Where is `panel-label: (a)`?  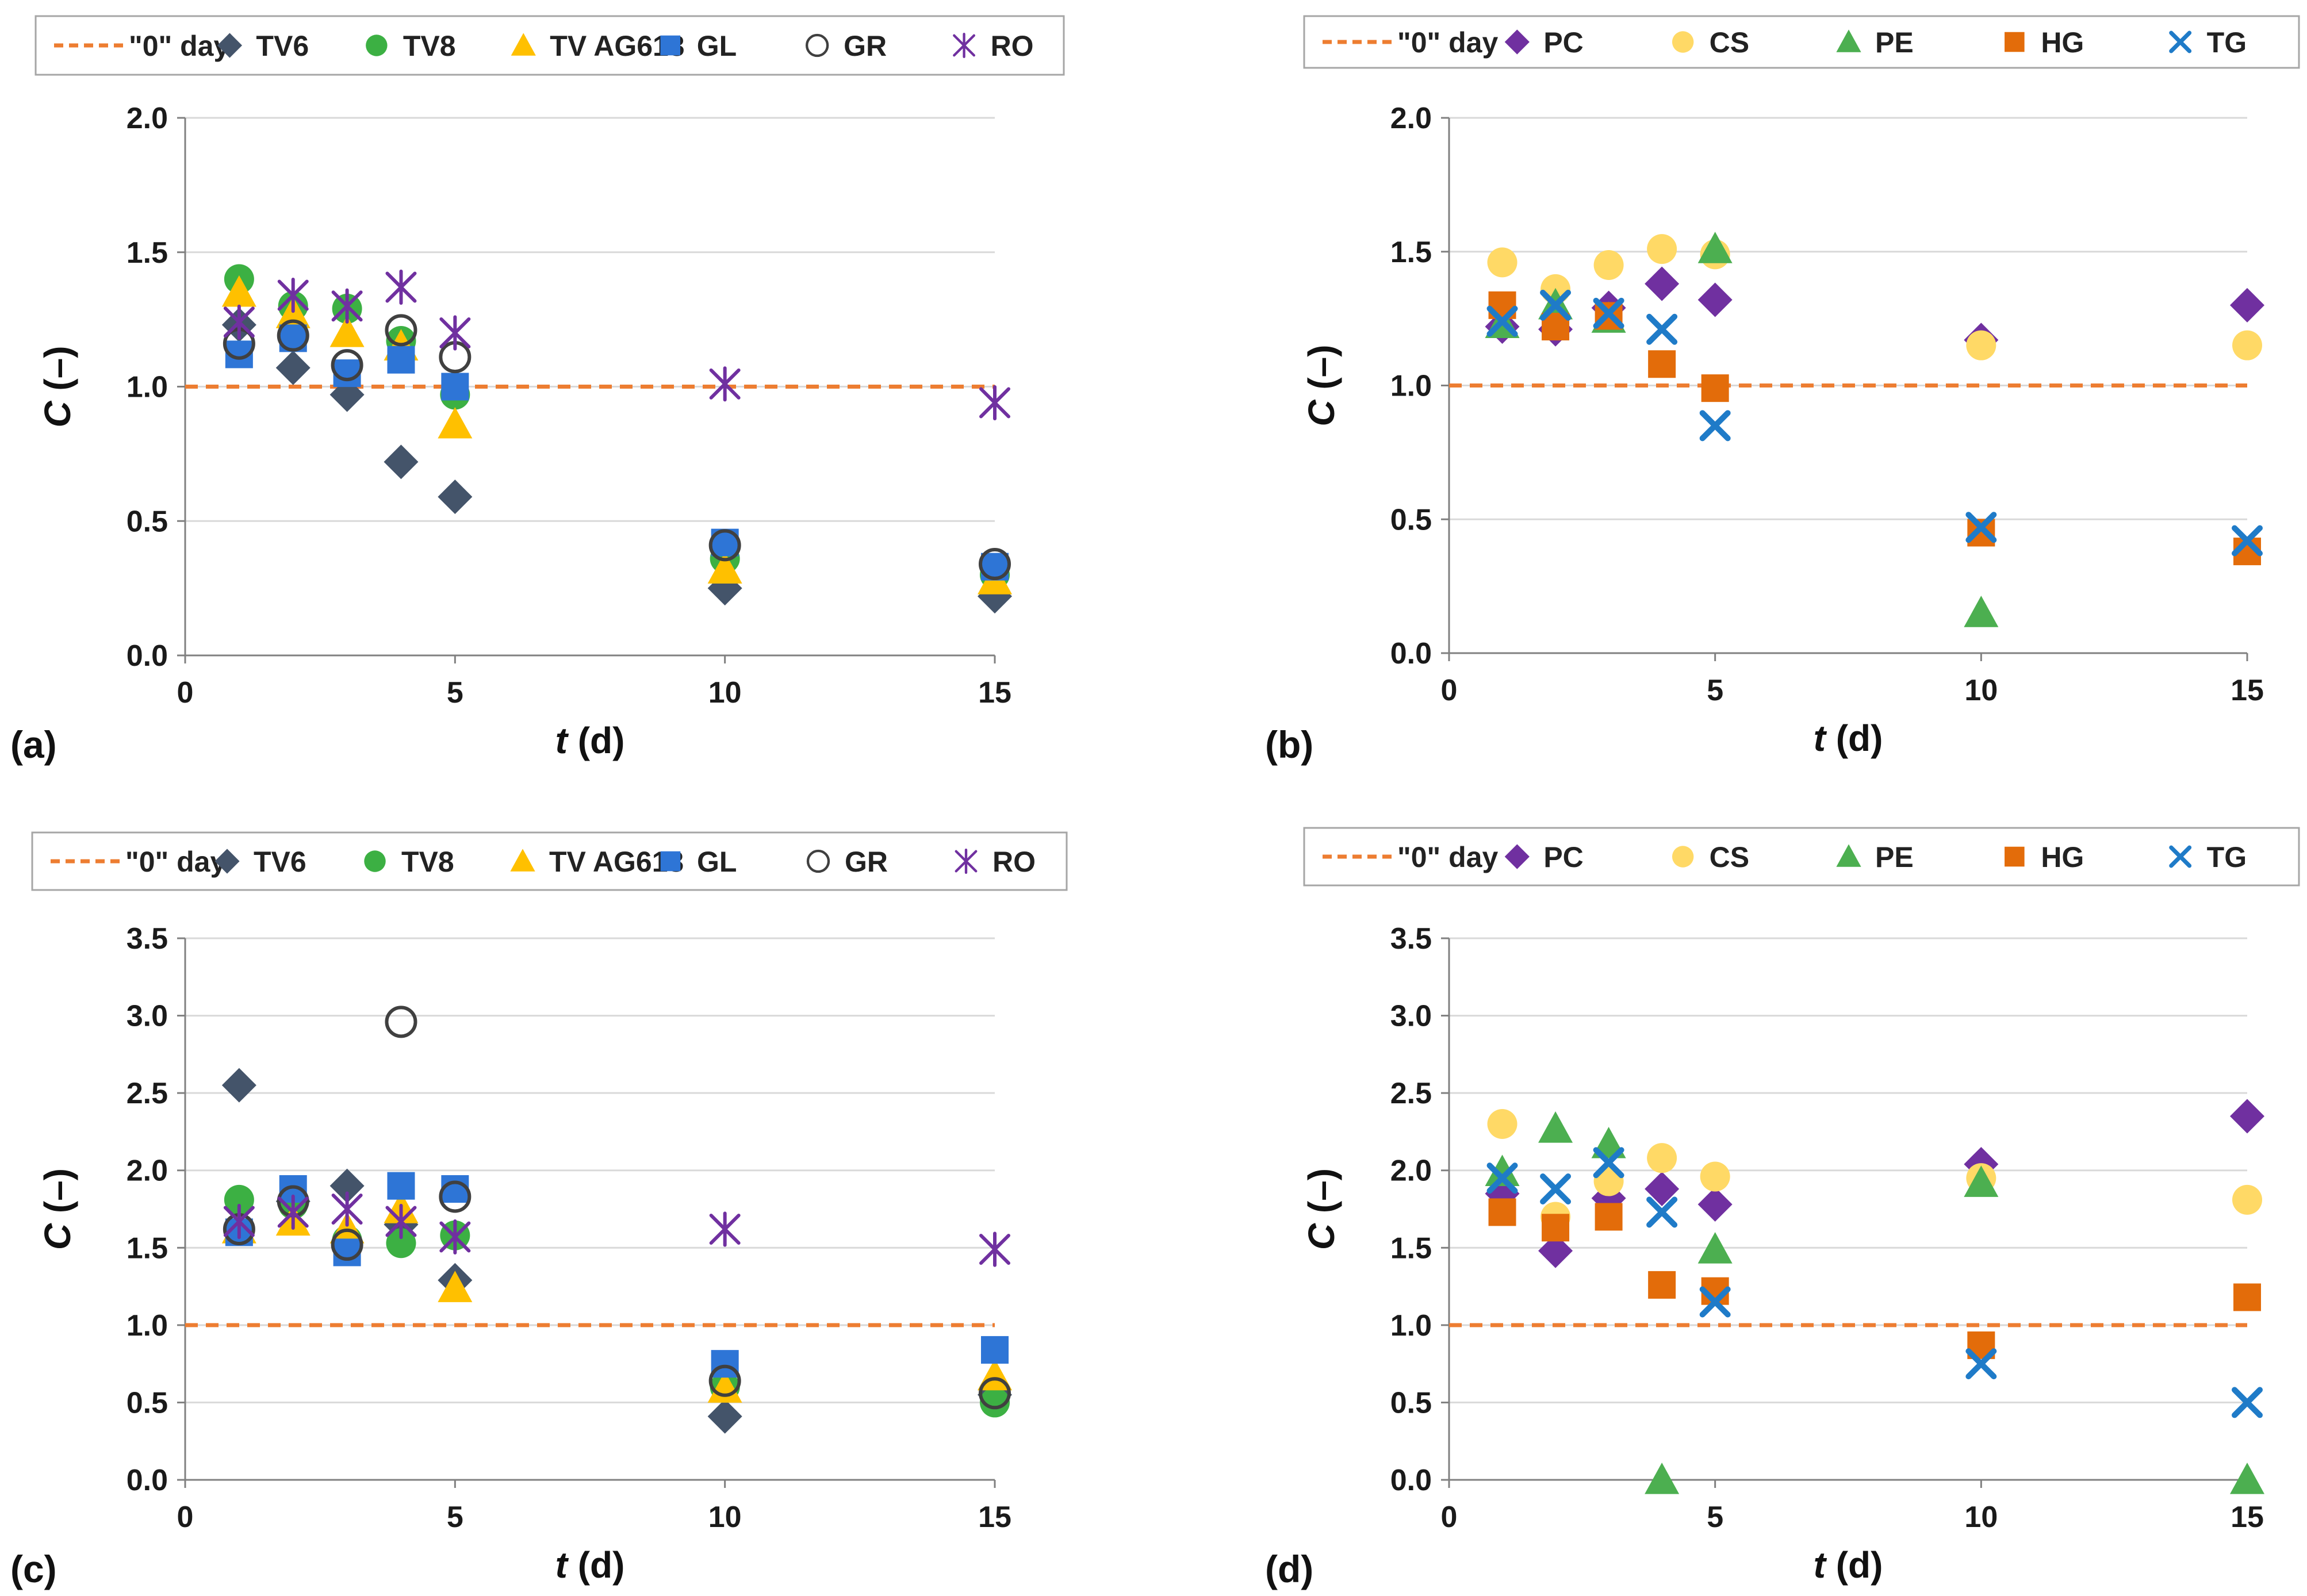 panel-label: (a) is located at coordinates (33, 744).